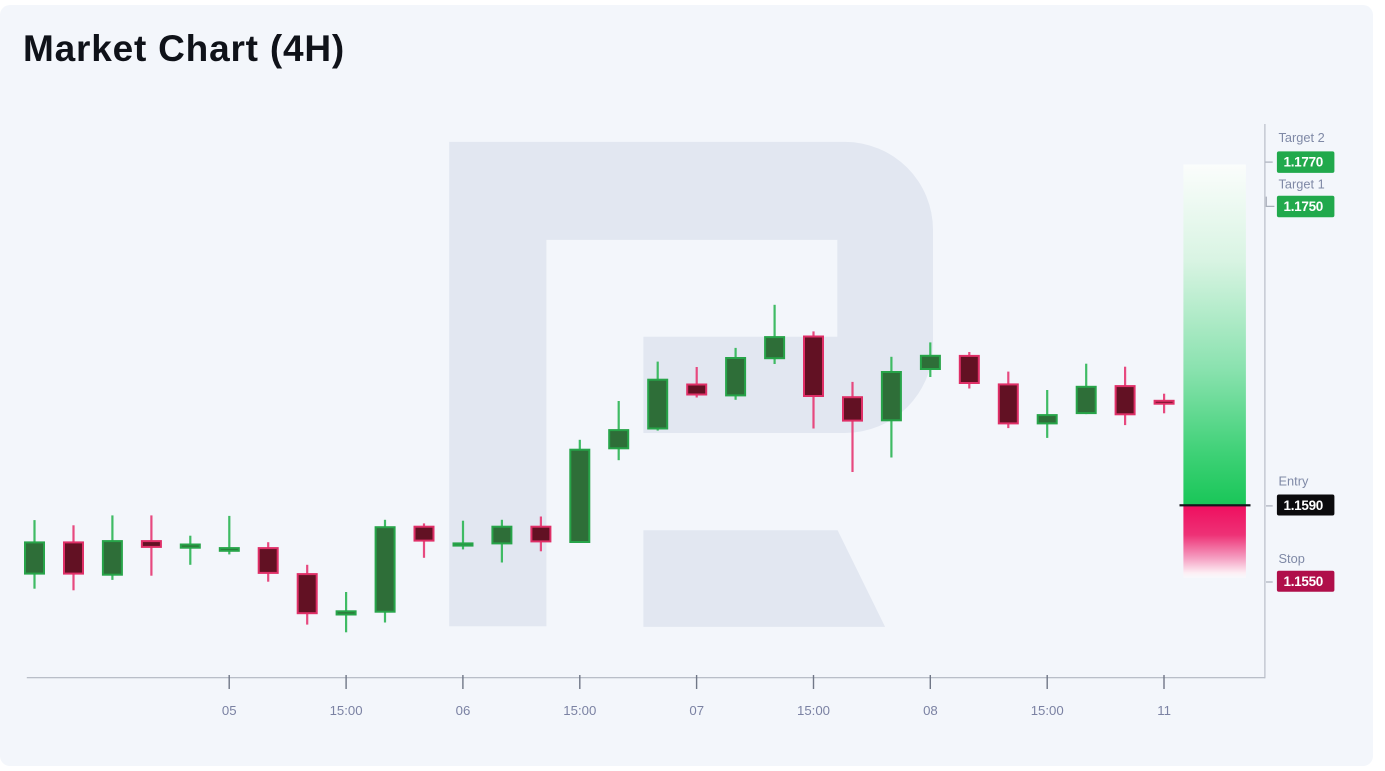 Image resolution: width=1385 pixels, height=771 pixels. I want to click on svg-text: Target 2, so click(1302, 137).